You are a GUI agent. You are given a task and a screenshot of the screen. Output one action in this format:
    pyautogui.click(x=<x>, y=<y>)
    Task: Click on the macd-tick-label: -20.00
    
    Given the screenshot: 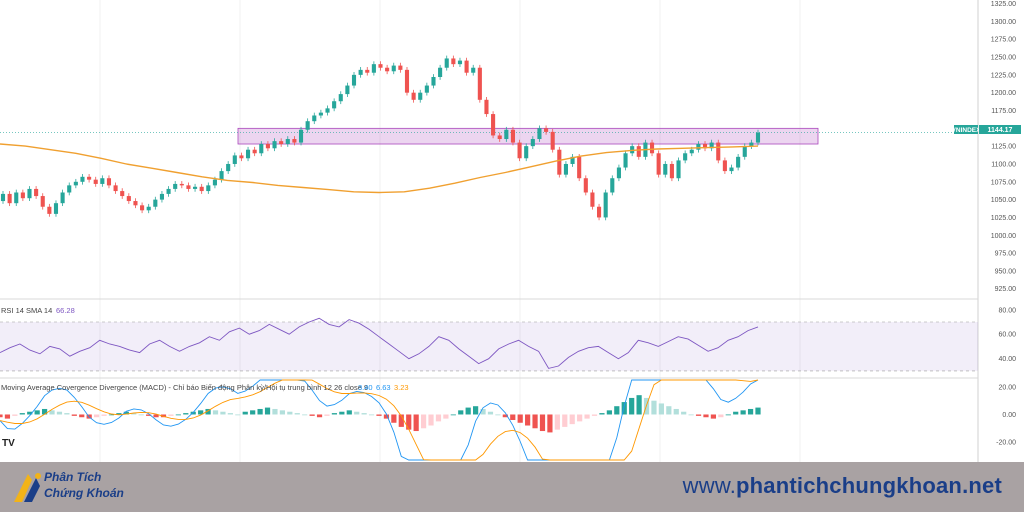 What is the action you would take?
    pyautogui.click(x=1006, y=443)
    